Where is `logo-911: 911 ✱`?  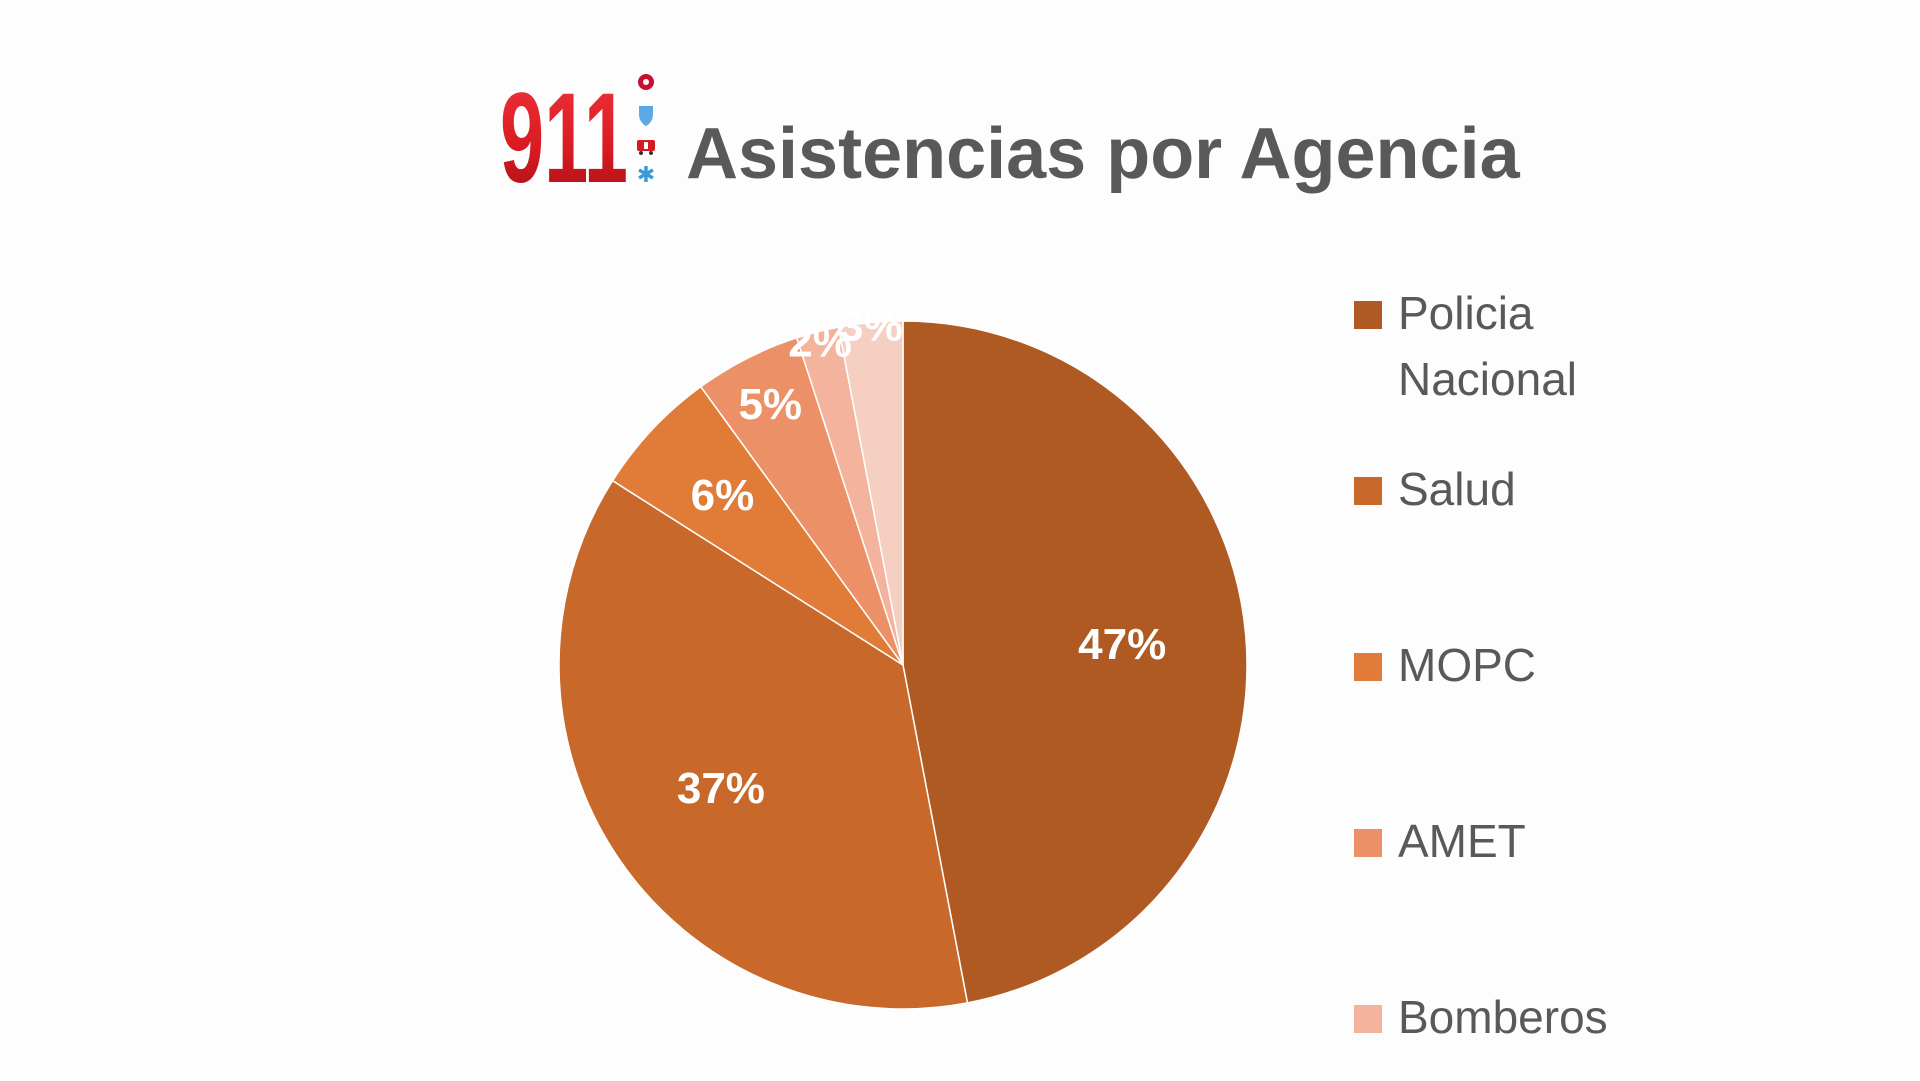
logo-911: 911 ✱ is located at coordinates (577, 132).